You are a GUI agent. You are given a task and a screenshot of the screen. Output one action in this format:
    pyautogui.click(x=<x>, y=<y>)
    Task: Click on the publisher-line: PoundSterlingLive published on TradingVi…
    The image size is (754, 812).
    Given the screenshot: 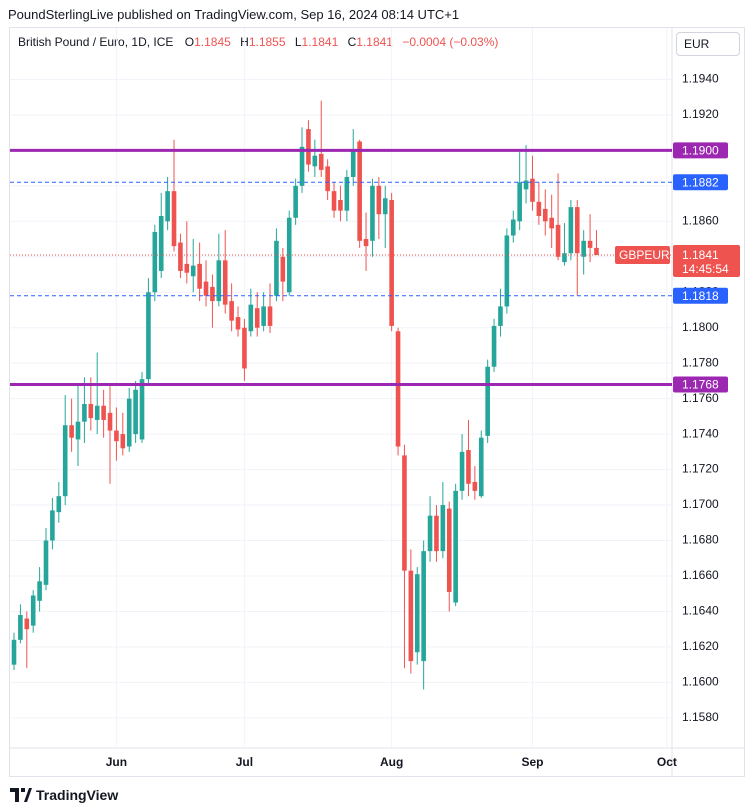 What is the action you would take?
    pyautogui.click(x=234, y=14)
    